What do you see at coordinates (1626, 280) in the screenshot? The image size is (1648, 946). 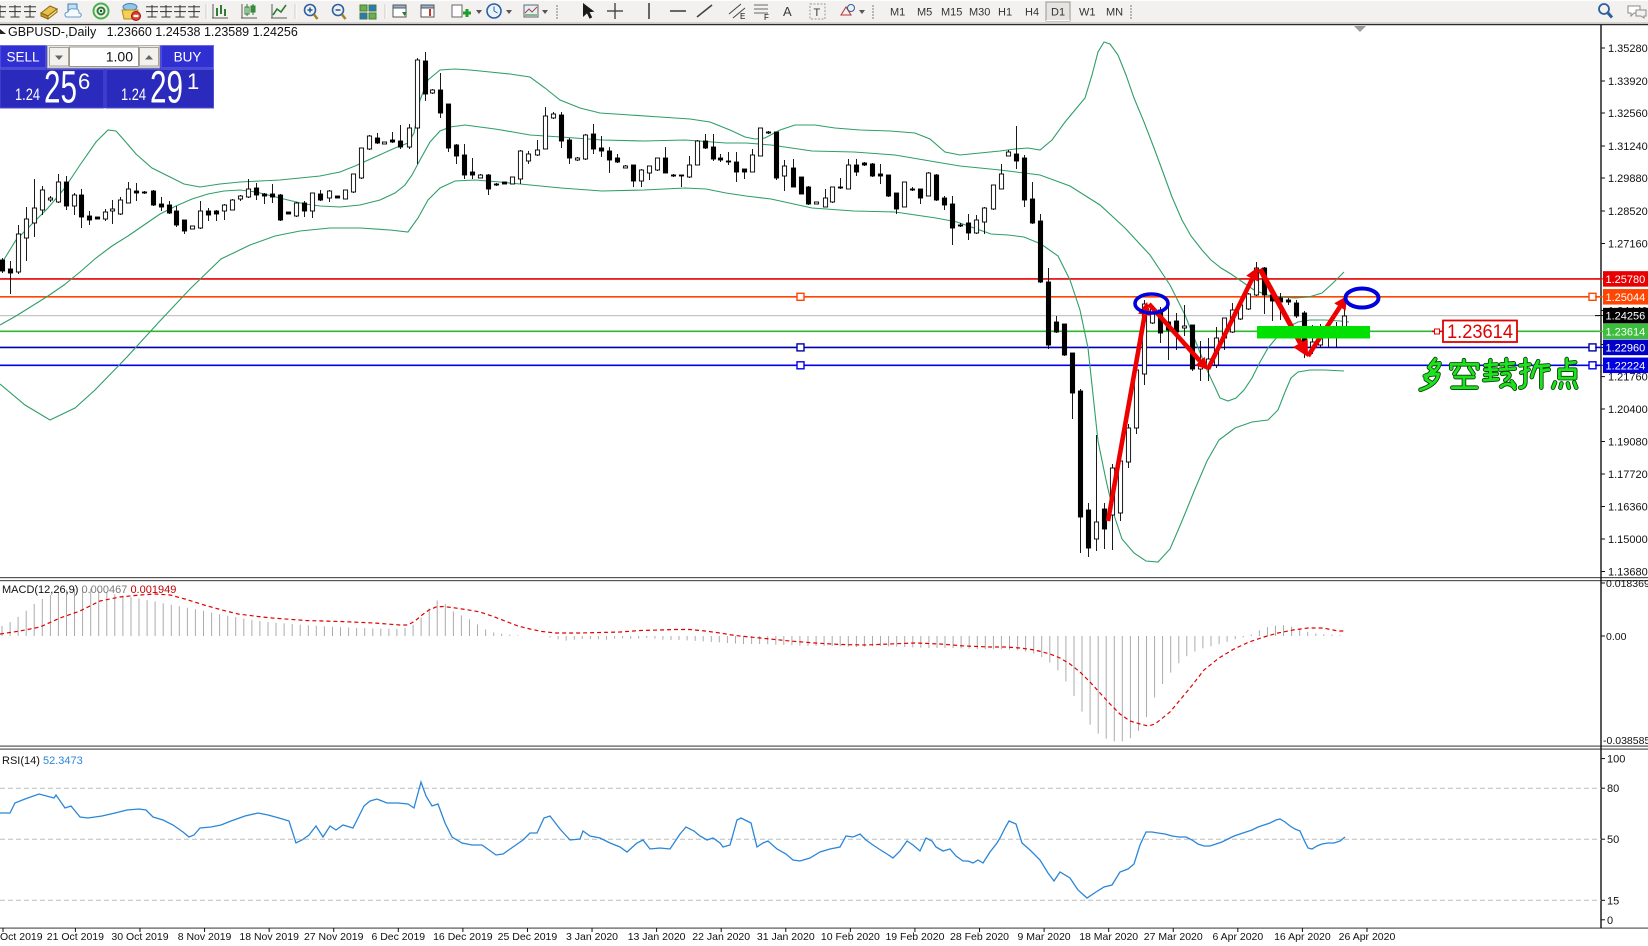 I see `svg-text: 1.25780` at bounding box center [1626, 280].